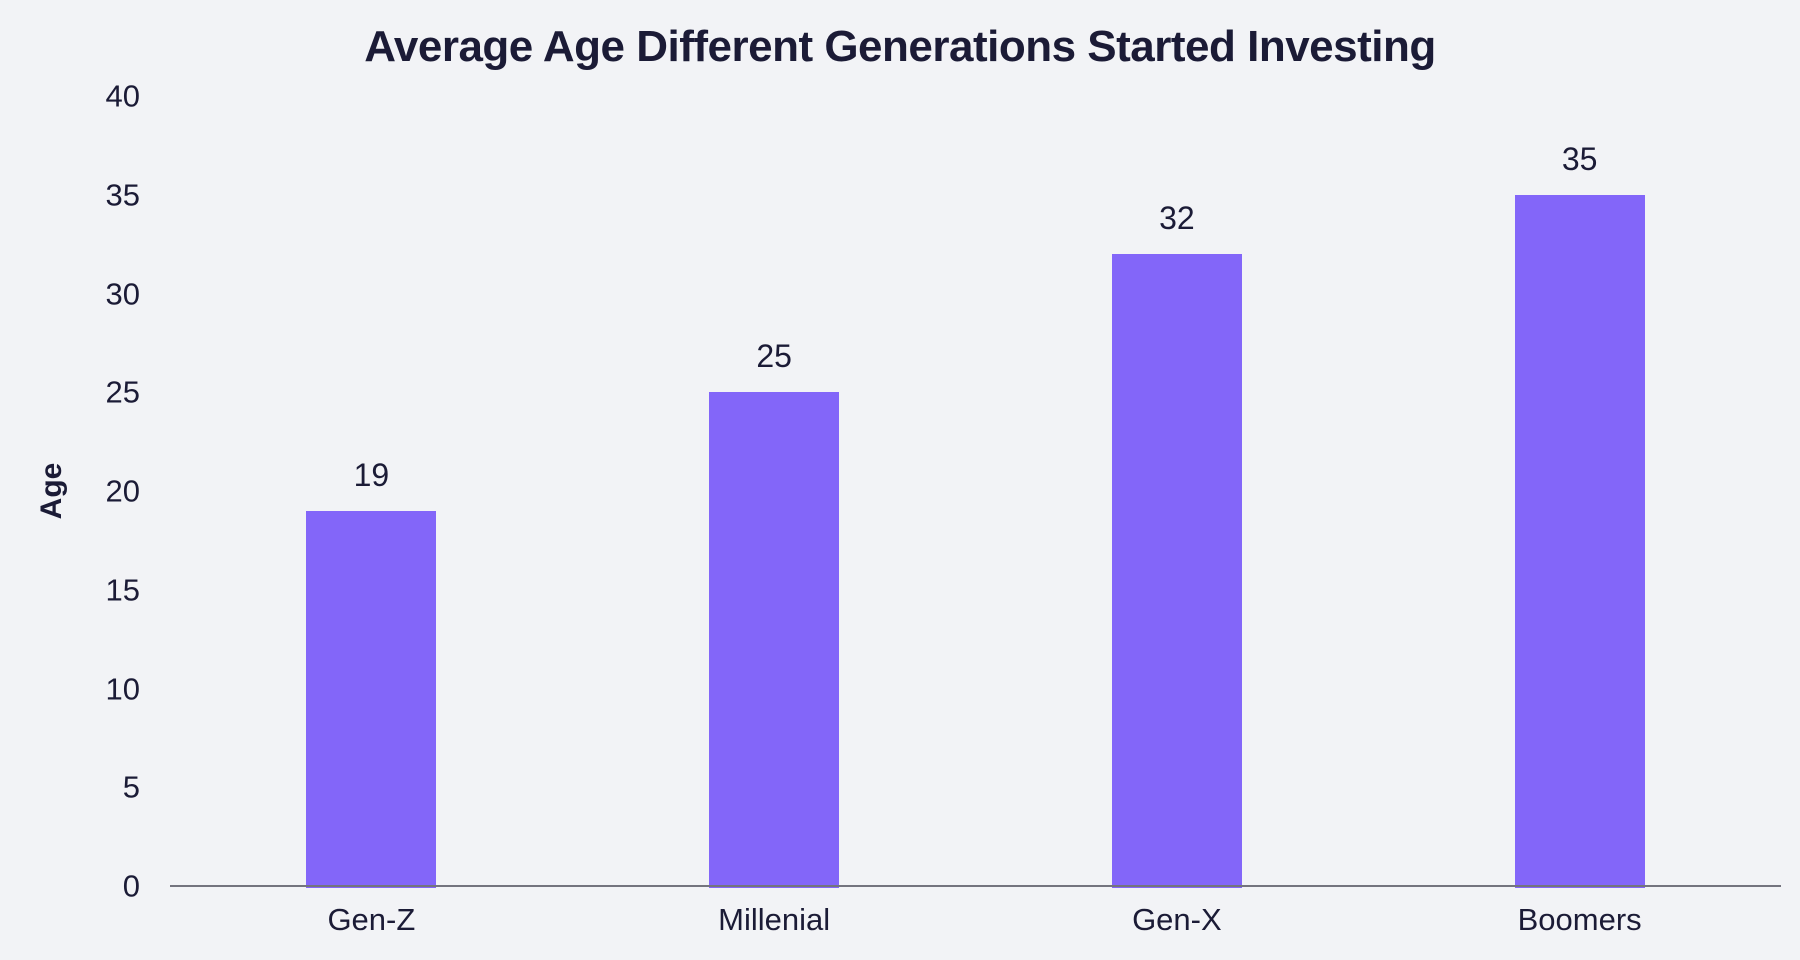 The height and width of the screenshot is (960, 1800). I want to click on y-tick-label: 15, so click(122, 590).